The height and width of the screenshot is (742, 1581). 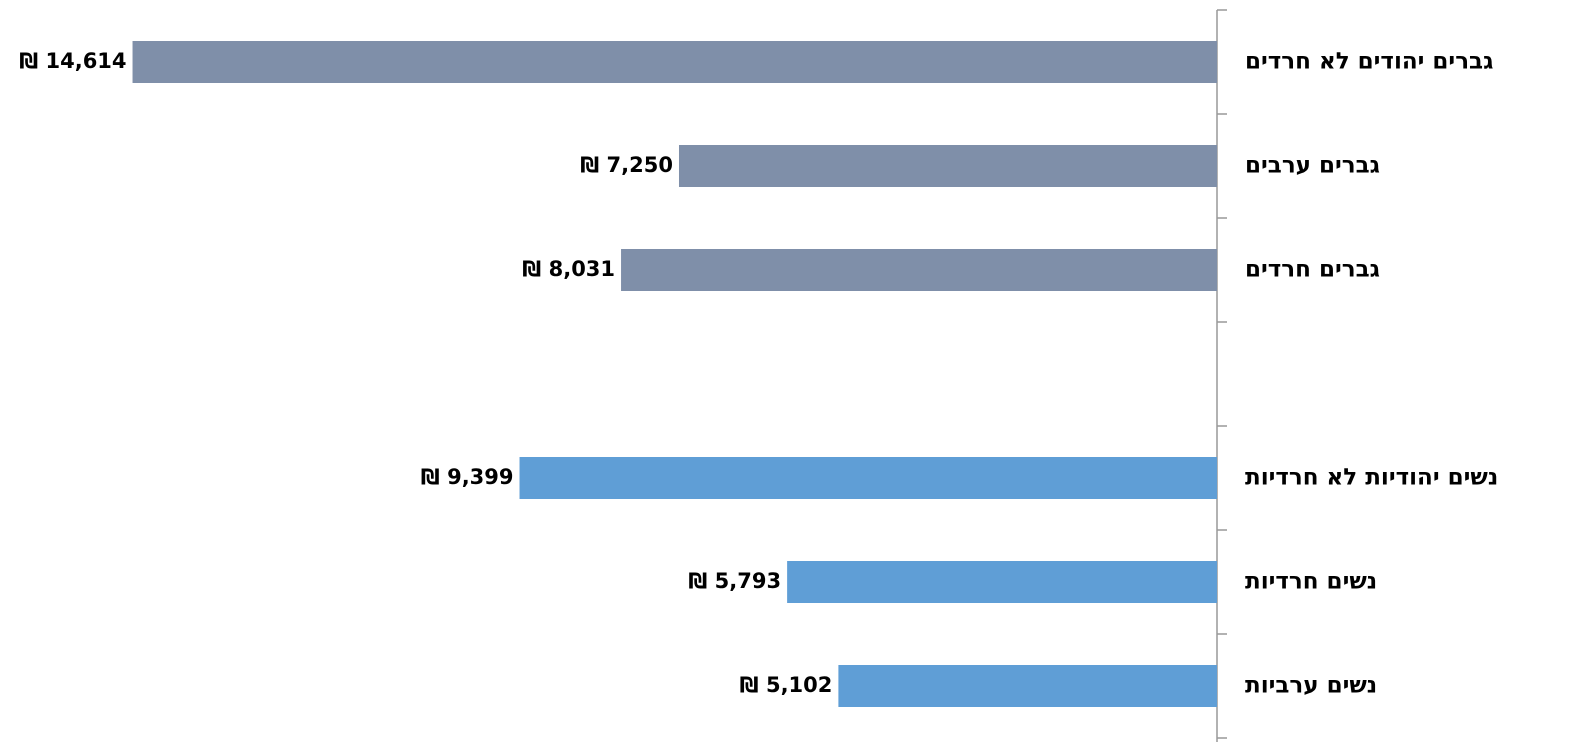 What do you see at coordinates (1311, 582) in the screenshot?
I see `category-label: נשים חרדיות` at bounding box center [1311, 582].